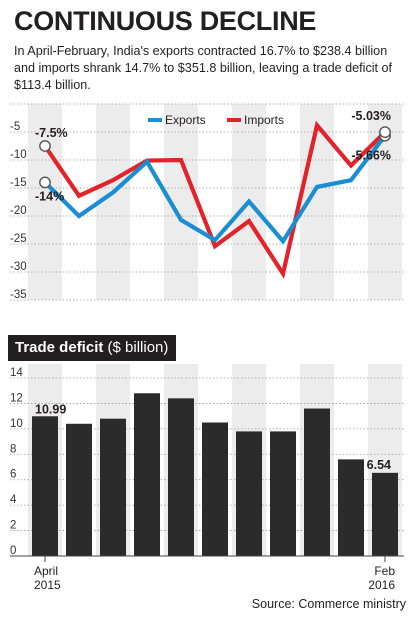 This screenshot has height=621, width=414. What do you see at coordinates (45, 182) in the screenshot?
I see `endpoint-marker-exports` at bounding box center [45, 182].